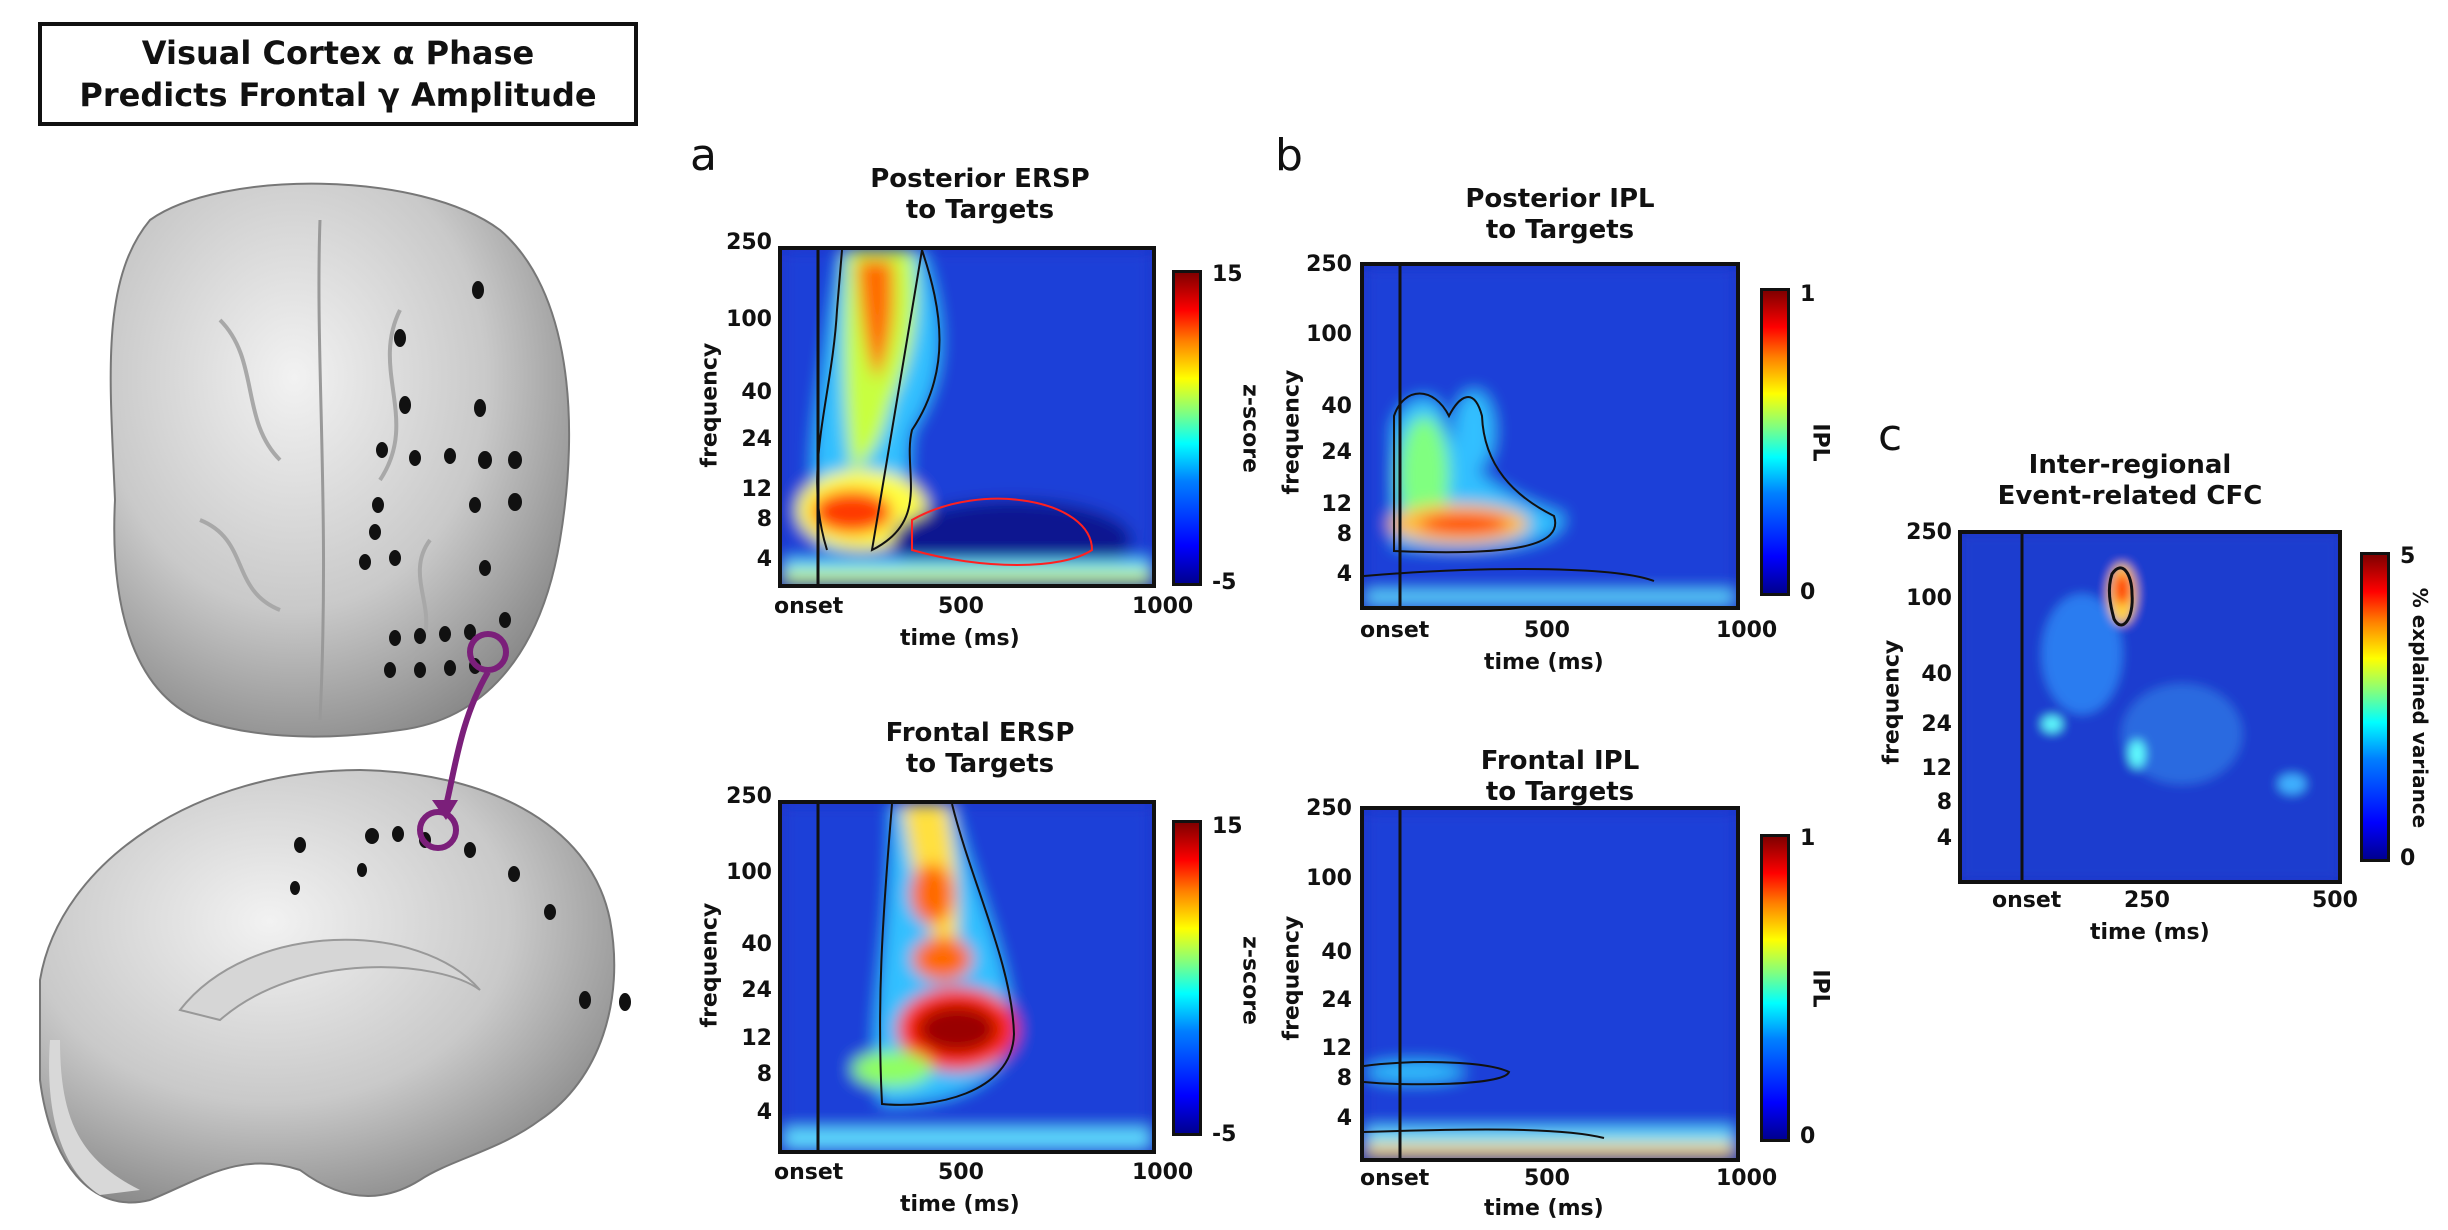 This screenshot has height=1230, width=2448. I want to click on panel-b-top-title: Posterior IPL to Targets, so click(1560, 215).